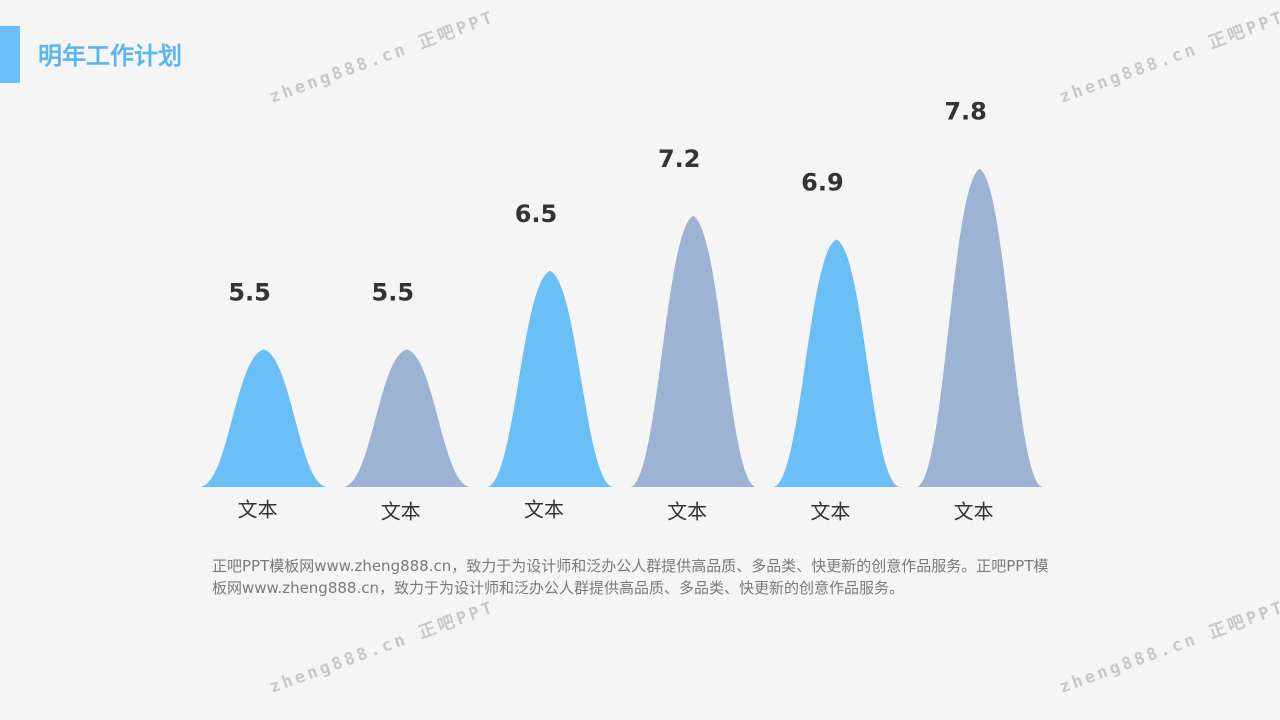 This screenshot has height=720, width=1280. Describe the element at coordinates (536, 214) in the screenshot. I see `value-label: 6.5` at that location.